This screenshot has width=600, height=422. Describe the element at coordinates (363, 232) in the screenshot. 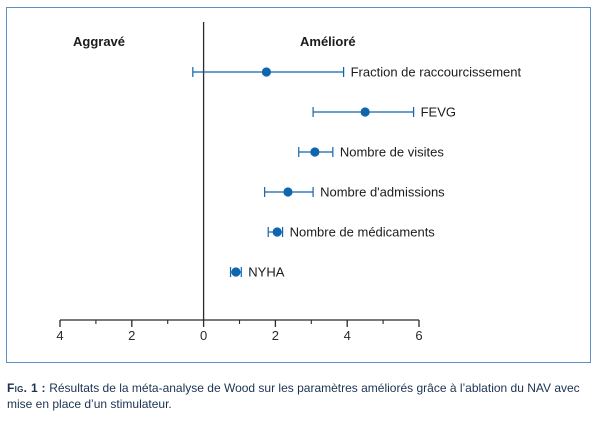

I see `row-label: Nombre de médicaments` at that location.